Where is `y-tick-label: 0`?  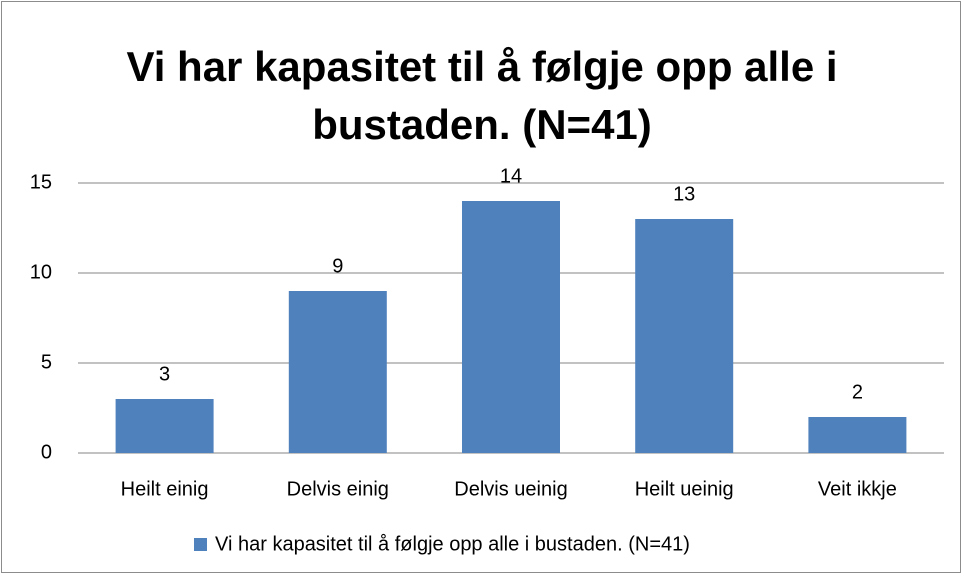
y-tick-label: 0 is located at coordinates (46, 452).